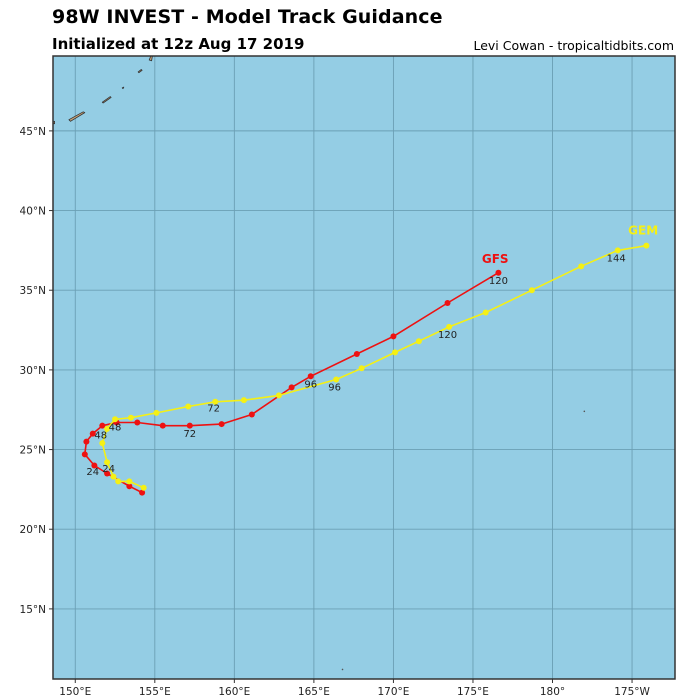 The height and width of the screenshot is (700, 700). Describe the element at coordinates (178, 44) in the screenshot. I see `init-time-subtitle: Initialized at 12z Aug 17 2019` at that location.